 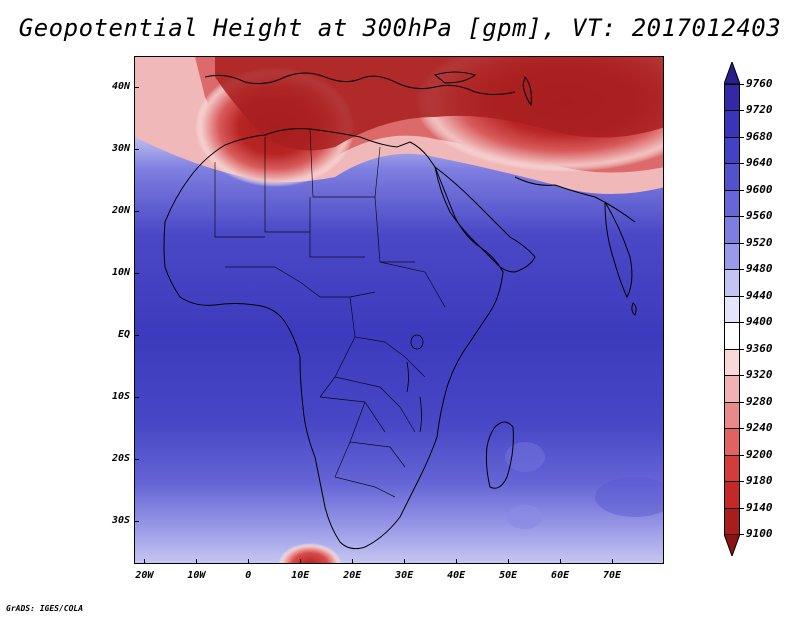 What do you see at coordinates (759, 242) in the screenshot?
I see `colorbar-label: 9520` at bounding box center [759, 242].